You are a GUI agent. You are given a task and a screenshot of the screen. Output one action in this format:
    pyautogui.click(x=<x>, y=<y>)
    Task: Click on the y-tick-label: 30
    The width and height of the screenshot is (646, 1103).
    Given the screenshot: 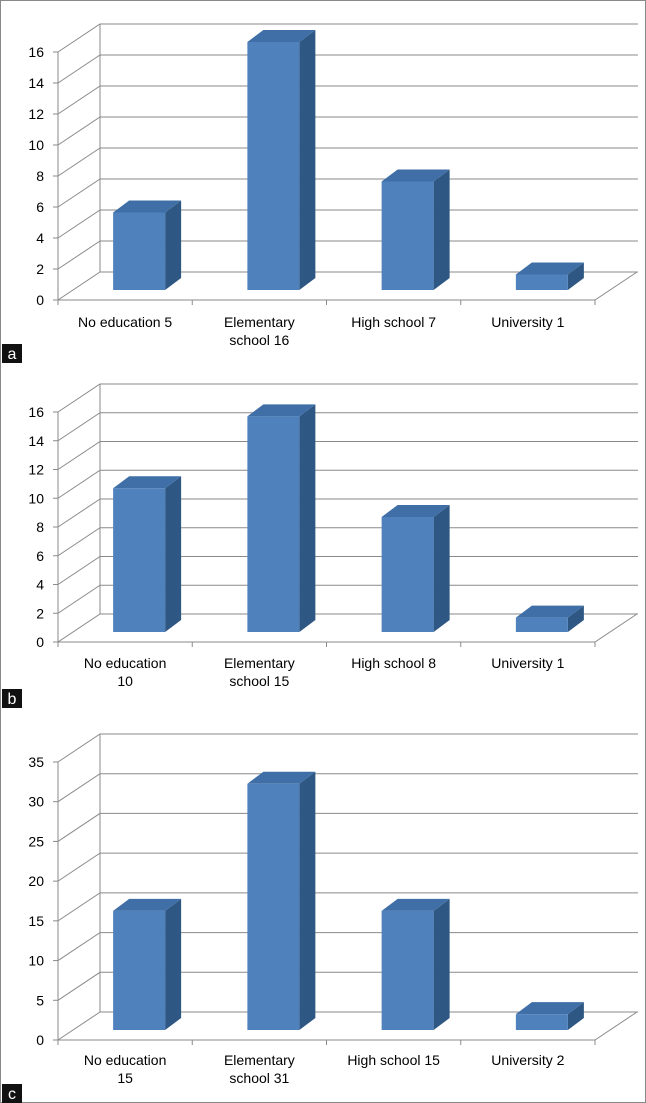 What is the action you would take?
    pyautogui.click(x=36, y=802)
    